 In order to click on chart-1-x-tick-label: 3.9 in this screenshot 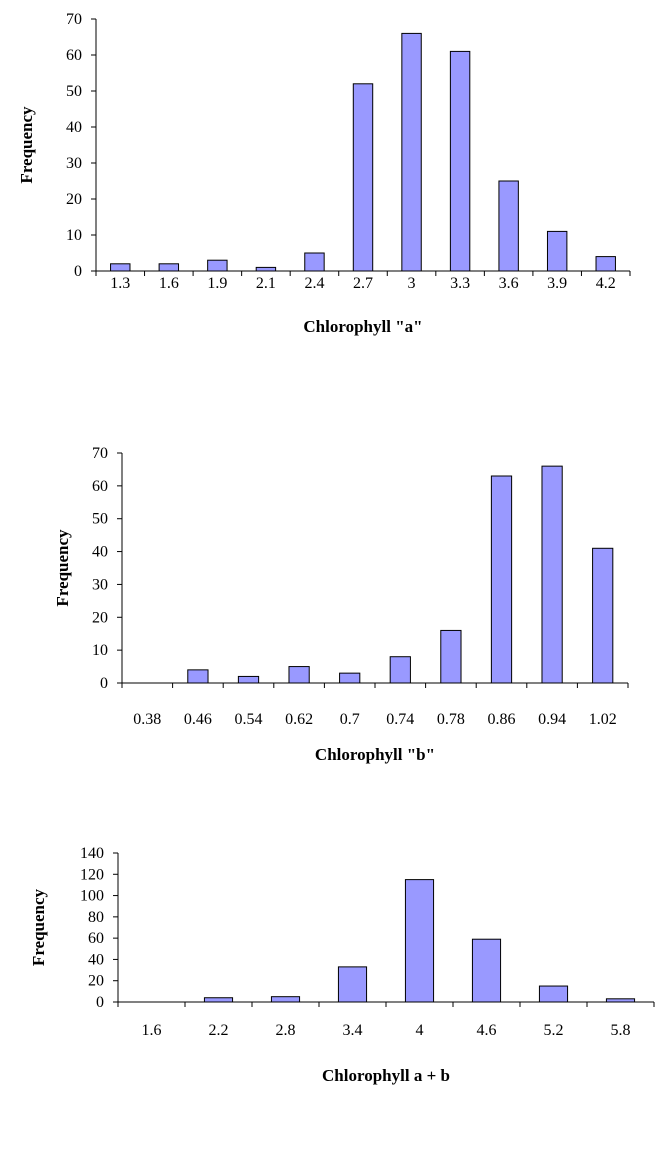, I will do `click(557, 283)`.